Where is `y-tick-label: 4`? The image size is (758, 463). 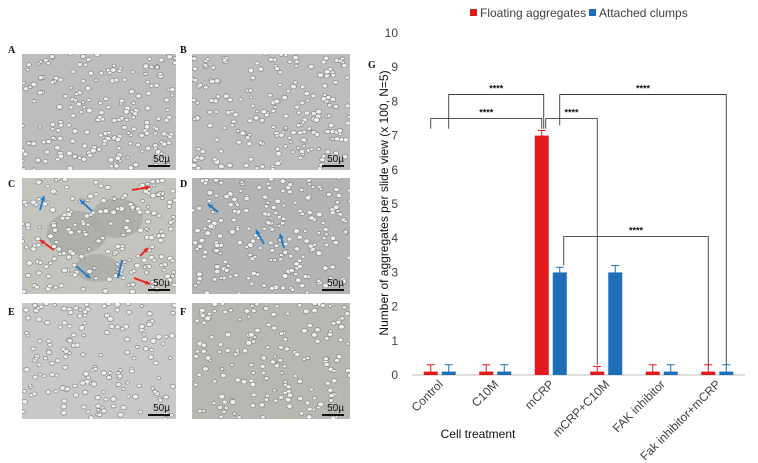
y-tick-label: 4 is located at coordinates (394, 238).